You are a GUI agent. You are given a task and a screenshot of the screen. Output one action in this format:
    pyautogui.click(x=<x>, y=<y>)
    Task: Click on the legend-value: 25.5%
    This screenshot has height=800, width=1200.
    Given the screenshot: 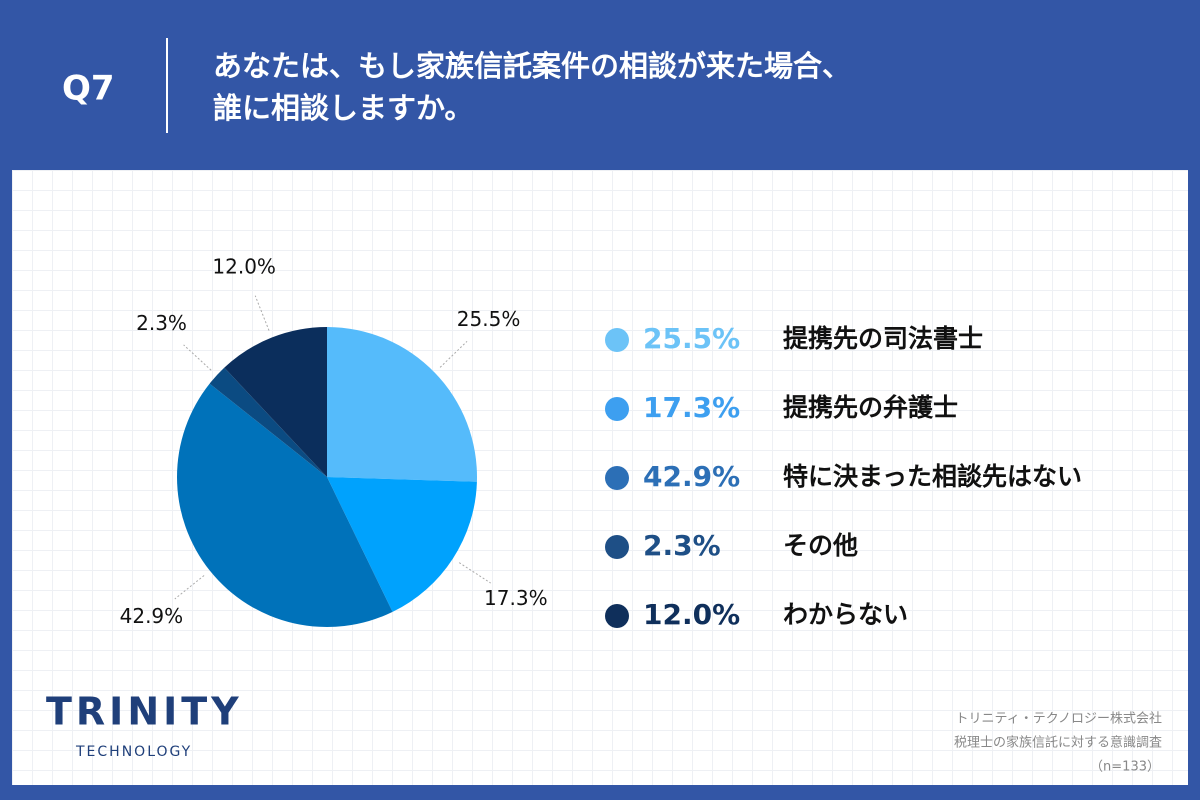 What is the action you would take?
    pyautogui.click(x=691, y=338)
    